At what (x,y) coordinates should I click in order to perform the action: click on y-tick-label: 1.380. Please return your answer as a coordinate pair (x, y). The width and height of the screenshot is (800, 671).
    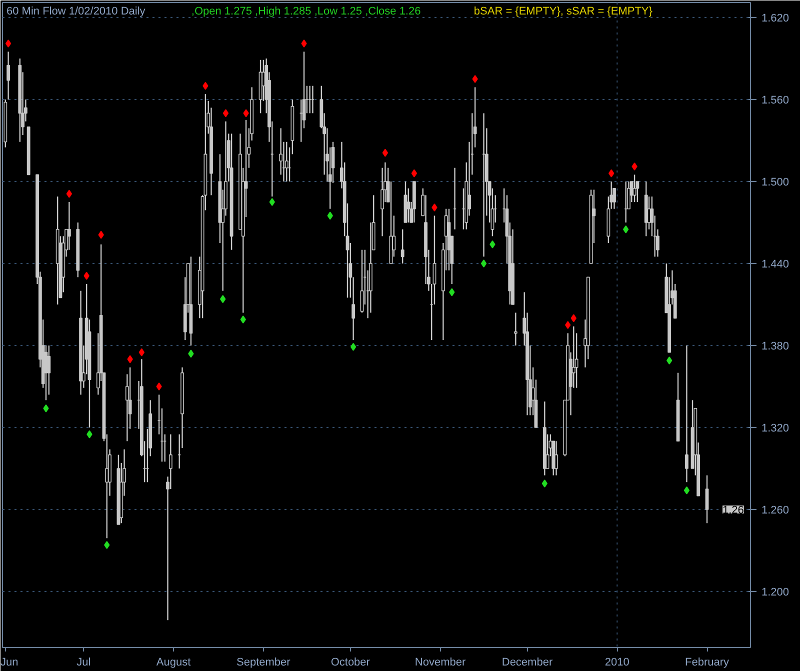
    Looking at the image, I should click on (776, 346).